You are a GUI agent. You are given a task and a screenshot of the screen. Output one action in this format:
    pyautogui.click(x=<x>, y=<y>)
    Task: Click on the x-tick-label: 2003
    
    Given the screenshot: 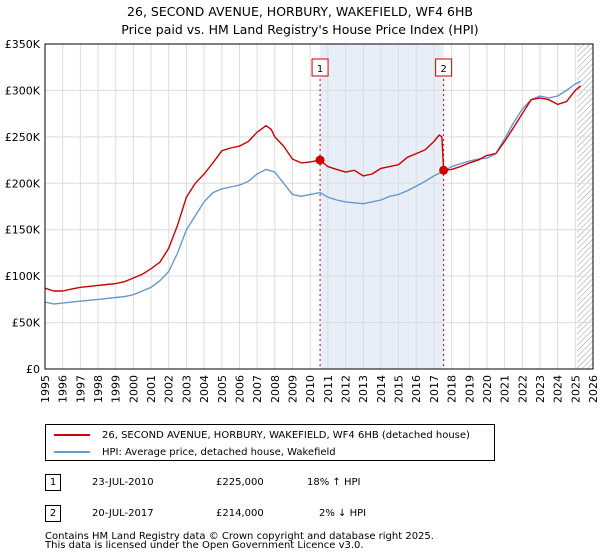 What is the action you would take?
    pyautogui.click(x=186, y=389)
    